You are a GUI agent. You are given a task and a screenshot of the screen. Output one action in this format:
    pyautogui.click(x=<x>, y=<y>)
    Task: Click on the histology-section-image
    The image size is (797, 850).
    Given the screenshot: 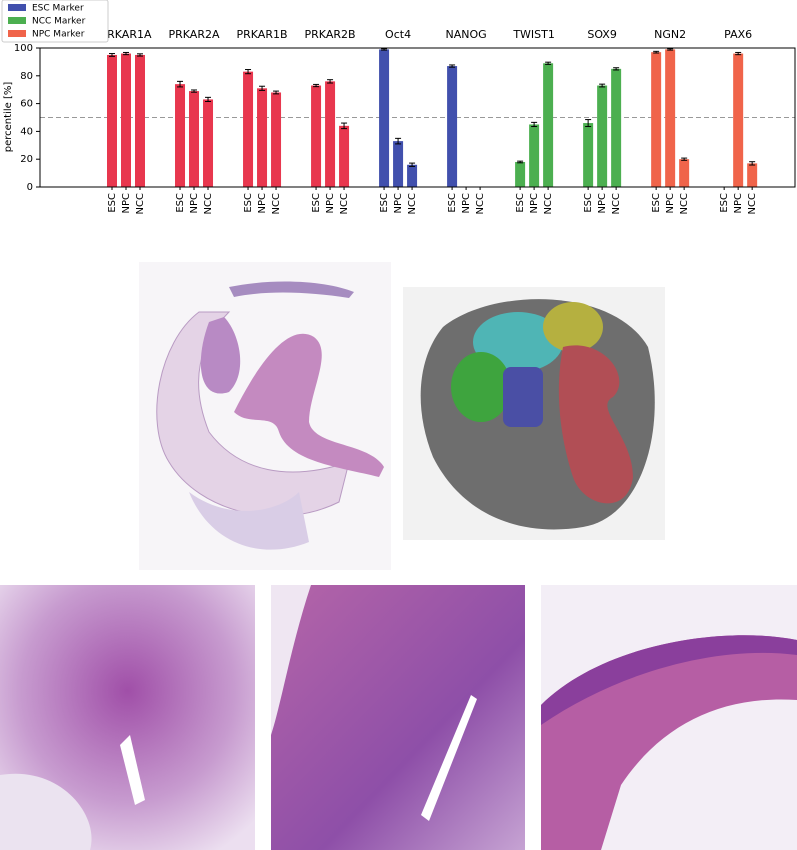 What is the action you would take?
    pyautogui.click(x=265, y=416)
    